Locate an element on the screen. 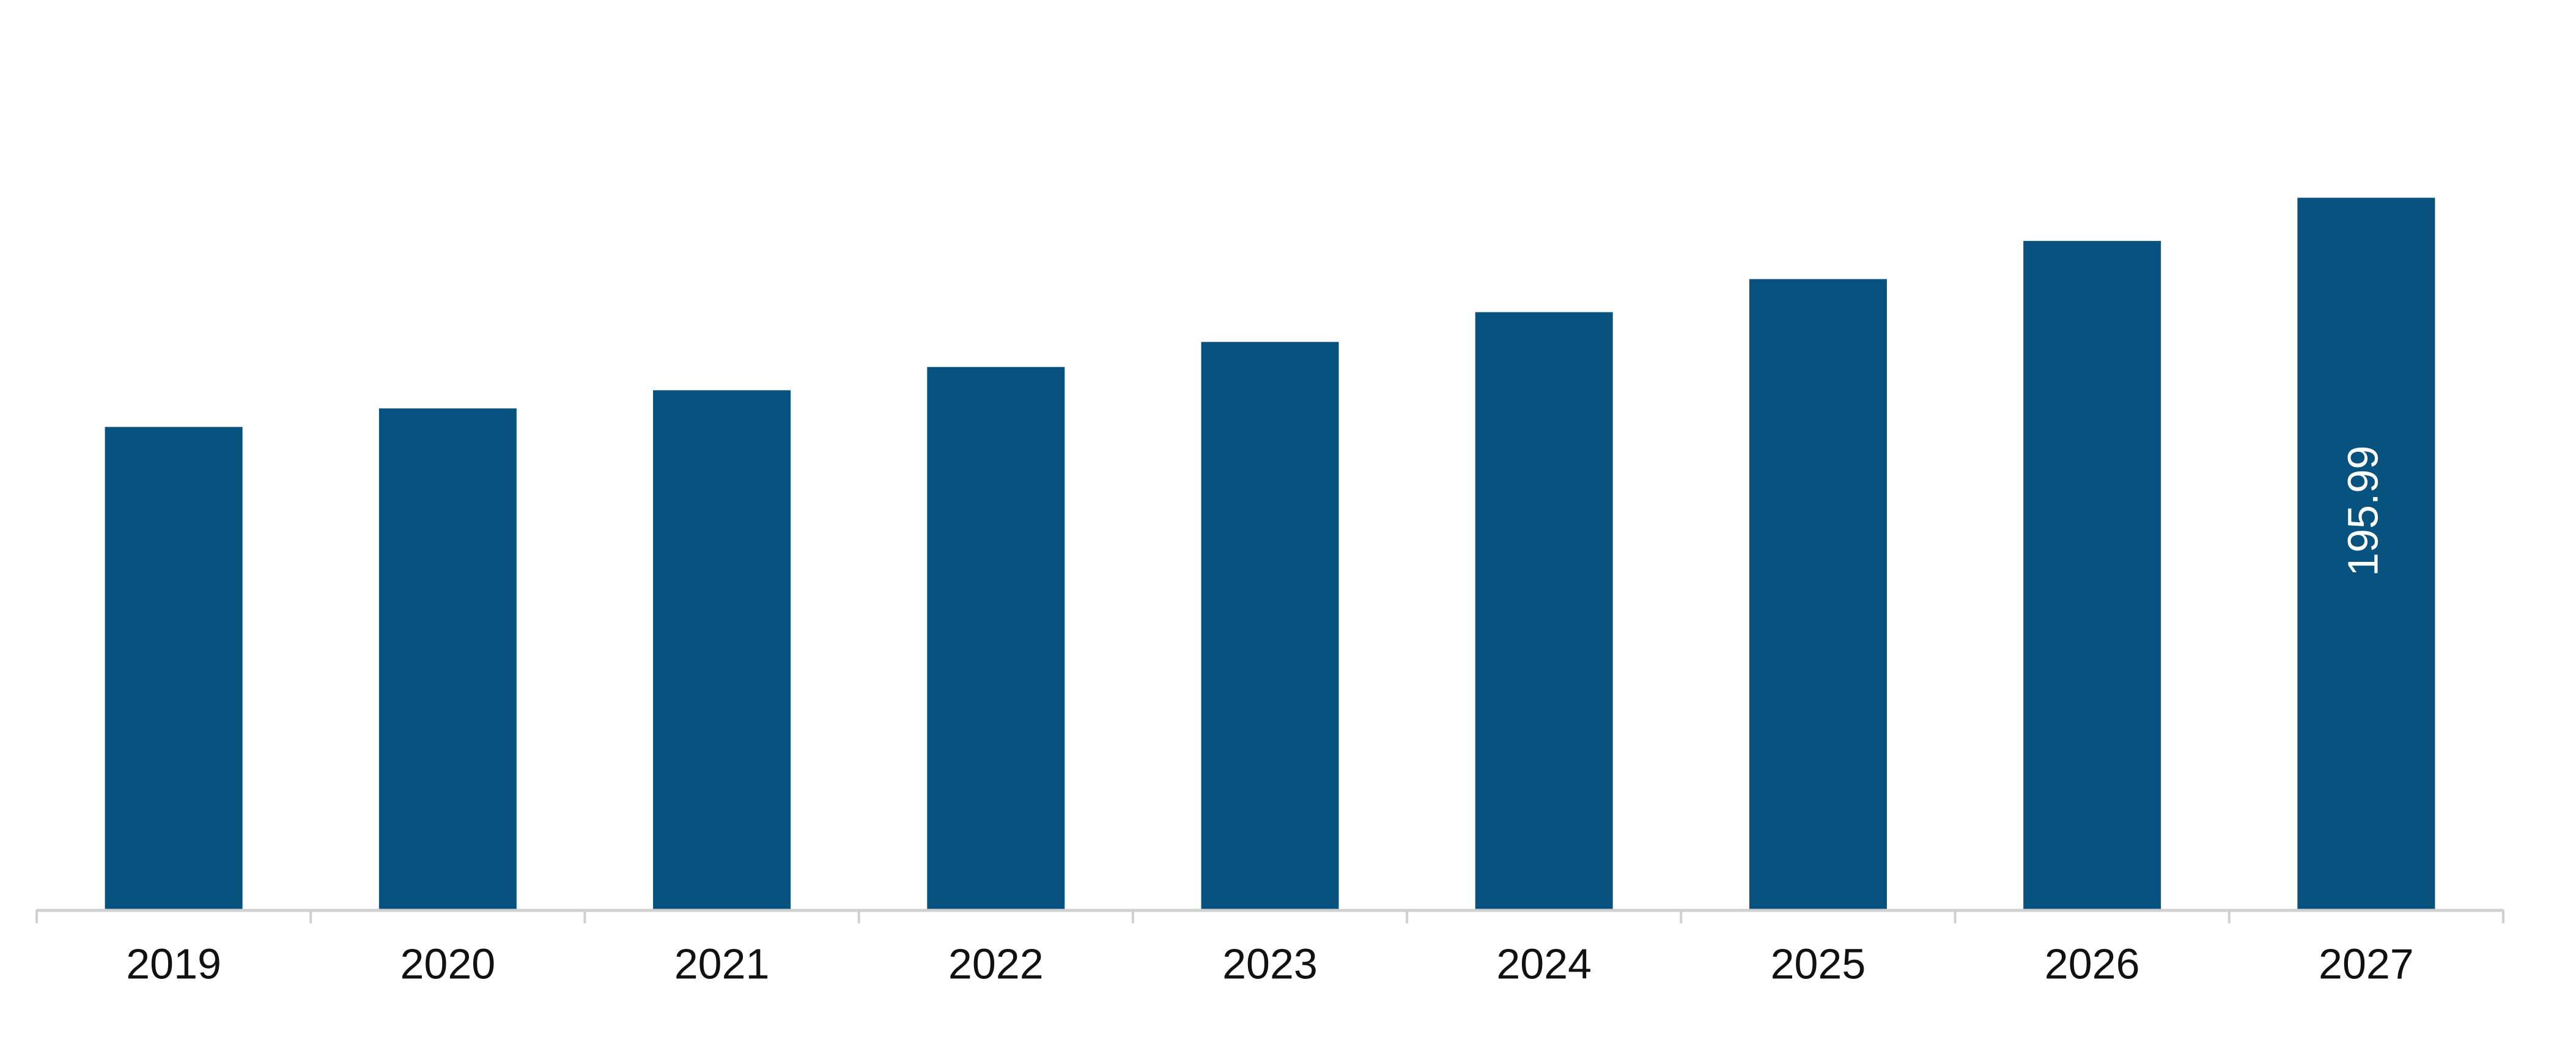 The height and width of the screenshot is (1051, 2576). x-tick-label: 2027 is located at coordinates (2366, 964).